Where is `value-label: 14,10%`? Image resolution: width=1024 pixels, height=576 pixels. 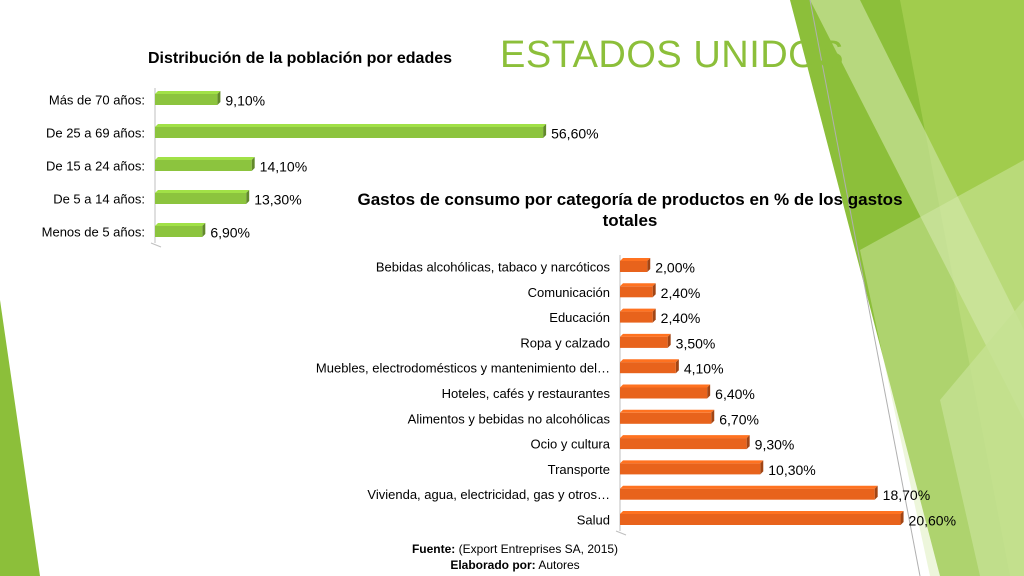
value-label: 14,10% is located at coordinates (283, 167).